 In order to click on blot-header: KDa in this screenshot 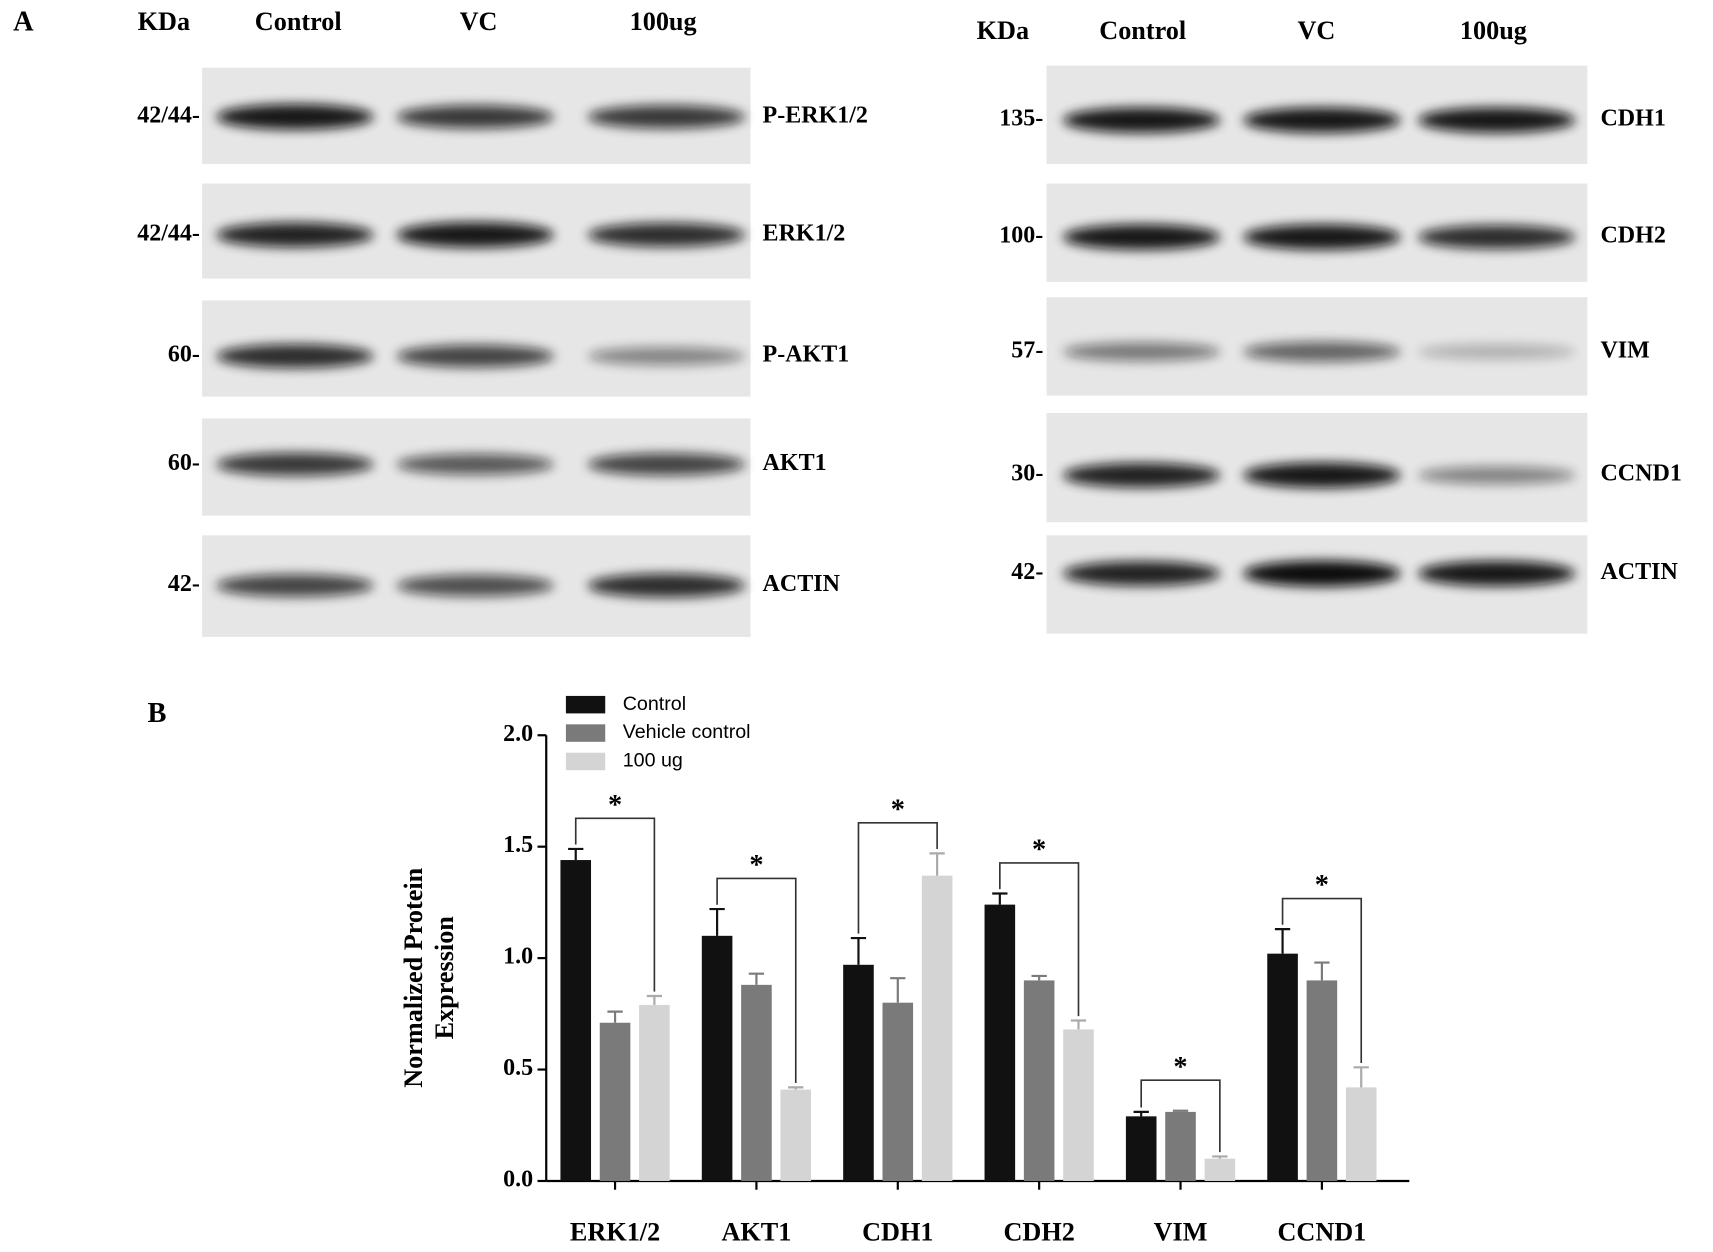, I will do `click(164, 21)`.